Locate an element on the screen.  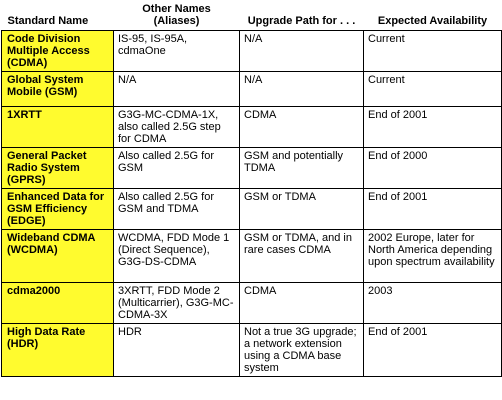
header-other-names-line1: Other Names is located at coordinates (176, 9).